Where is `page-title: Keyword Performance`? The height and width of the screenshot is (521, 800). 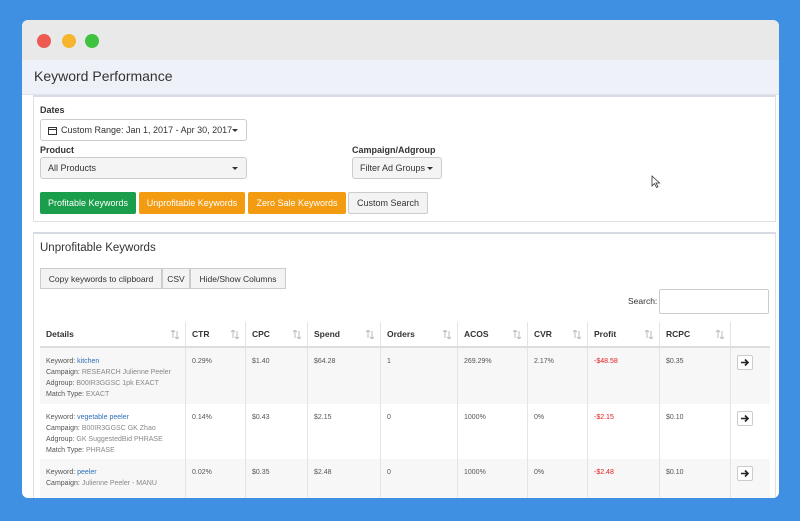
page-title: Keyword Performance is located at coordinates (103, 76).